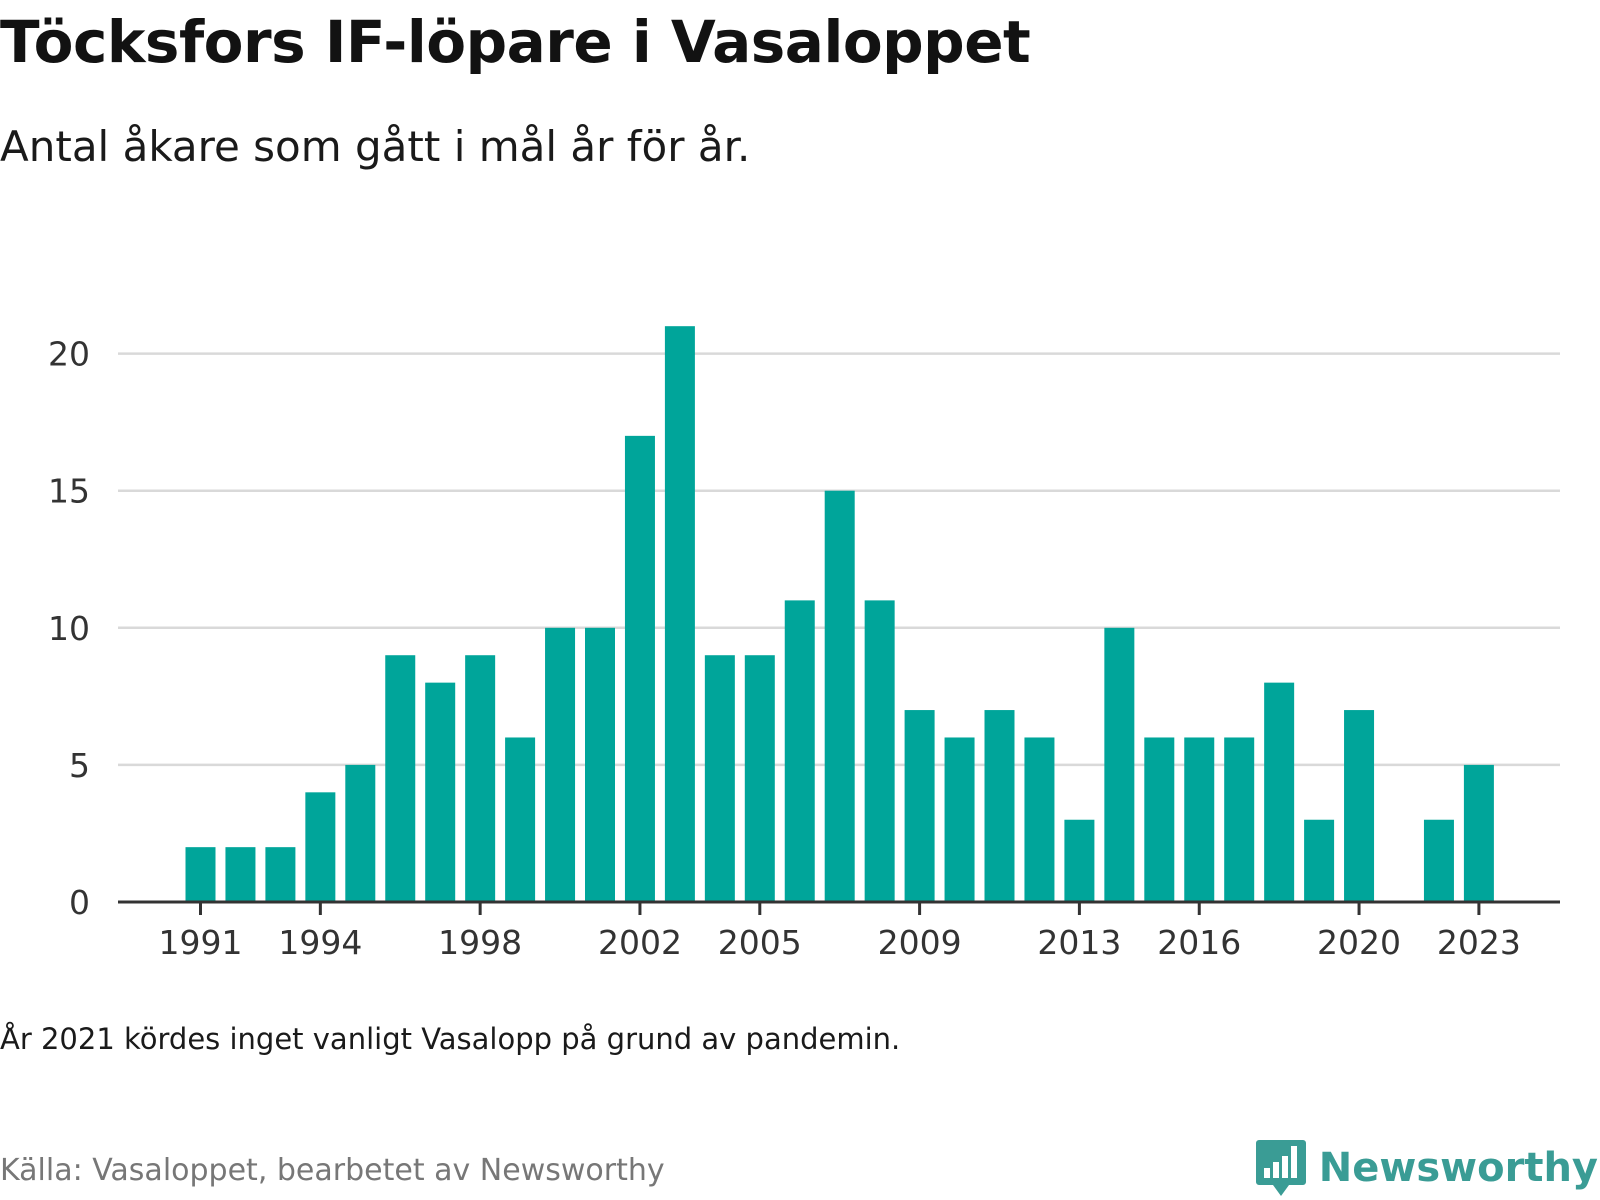  What do you see at coordinates (200, 874) in the screenshot?
I see `bar-1991` at bounding box center [200, 874].